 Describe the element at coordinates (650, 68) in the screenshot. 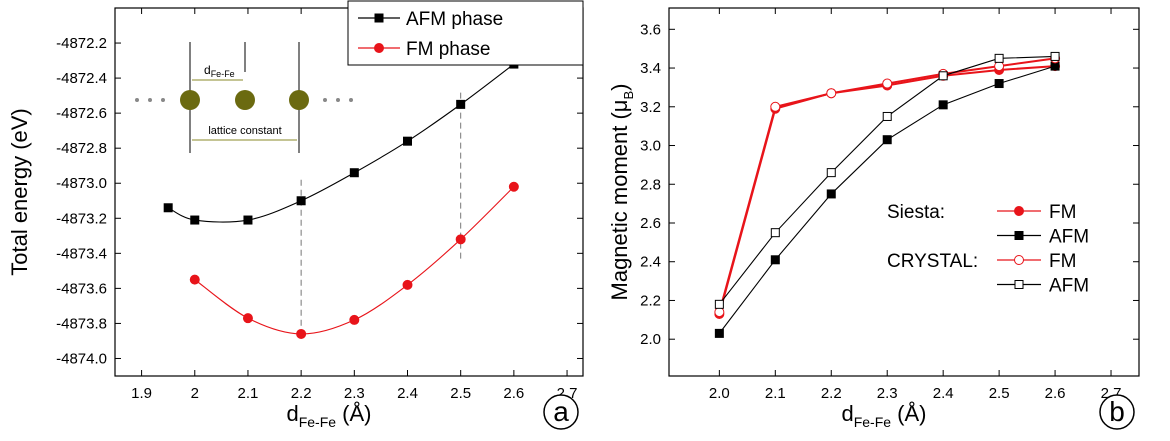

I see `y-tick-label: 3.4` at that location.